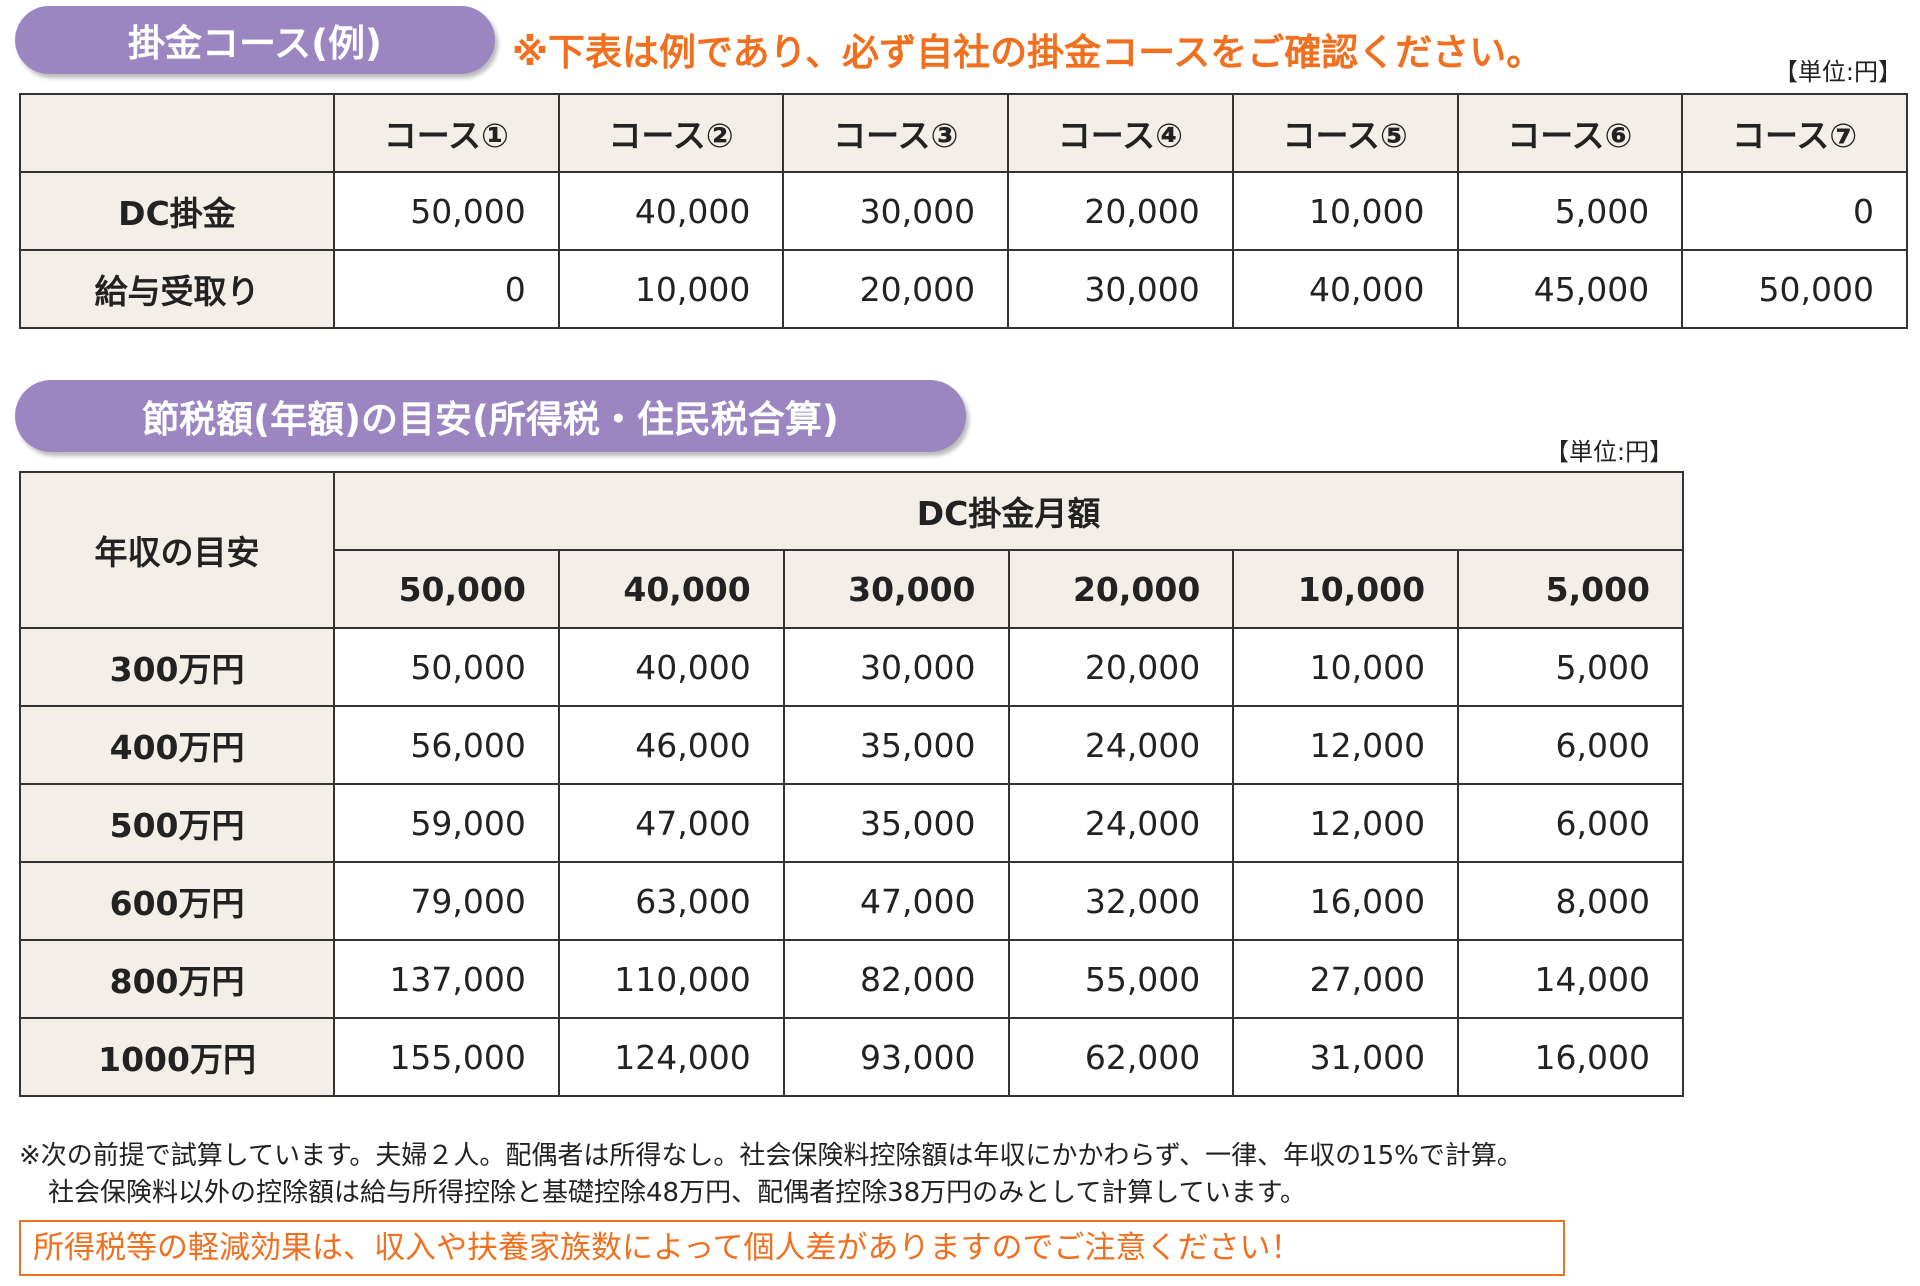 This screenshot has width=1920, height=1286. Describe the element at coordinates (446, 1057) in the screenshot. I see `cell: 155,000` at that location.